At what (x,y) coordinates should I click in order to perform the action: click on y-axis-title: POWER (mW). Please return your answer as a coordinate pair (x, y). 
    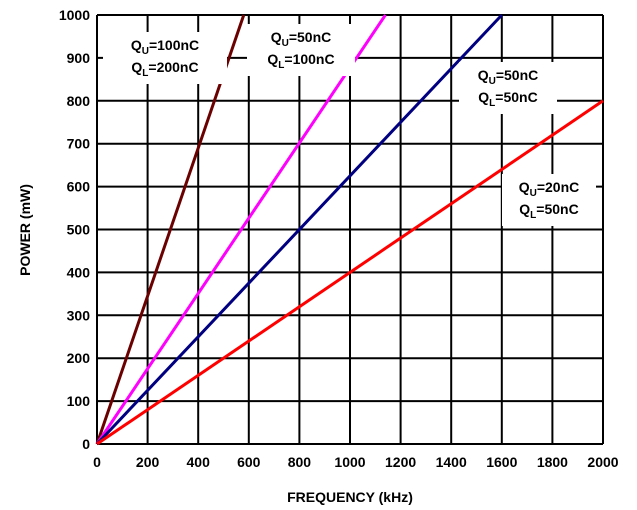
    Looking at the image, I should click on (25, 230).